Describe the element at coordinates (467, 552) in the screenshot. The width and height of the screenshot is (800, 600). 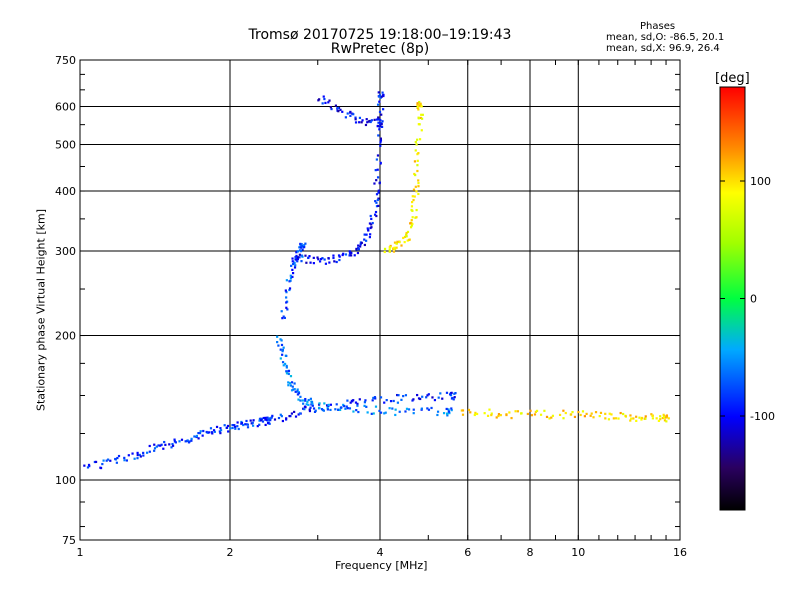
I see `x-tick-label: 6` at that location.